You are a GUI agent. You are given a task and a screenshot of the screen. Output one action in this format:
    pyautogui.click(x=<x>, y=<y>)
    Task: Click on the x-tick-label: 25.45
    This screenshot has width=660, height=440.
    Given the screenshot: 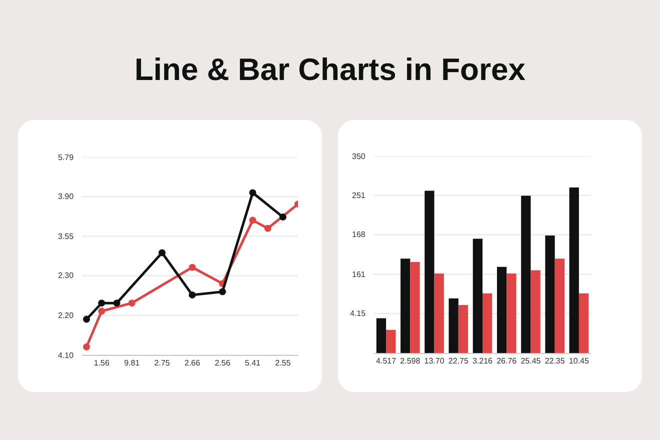 What is the action you would take?
    pyautogui.click(x=531, y=361)
    